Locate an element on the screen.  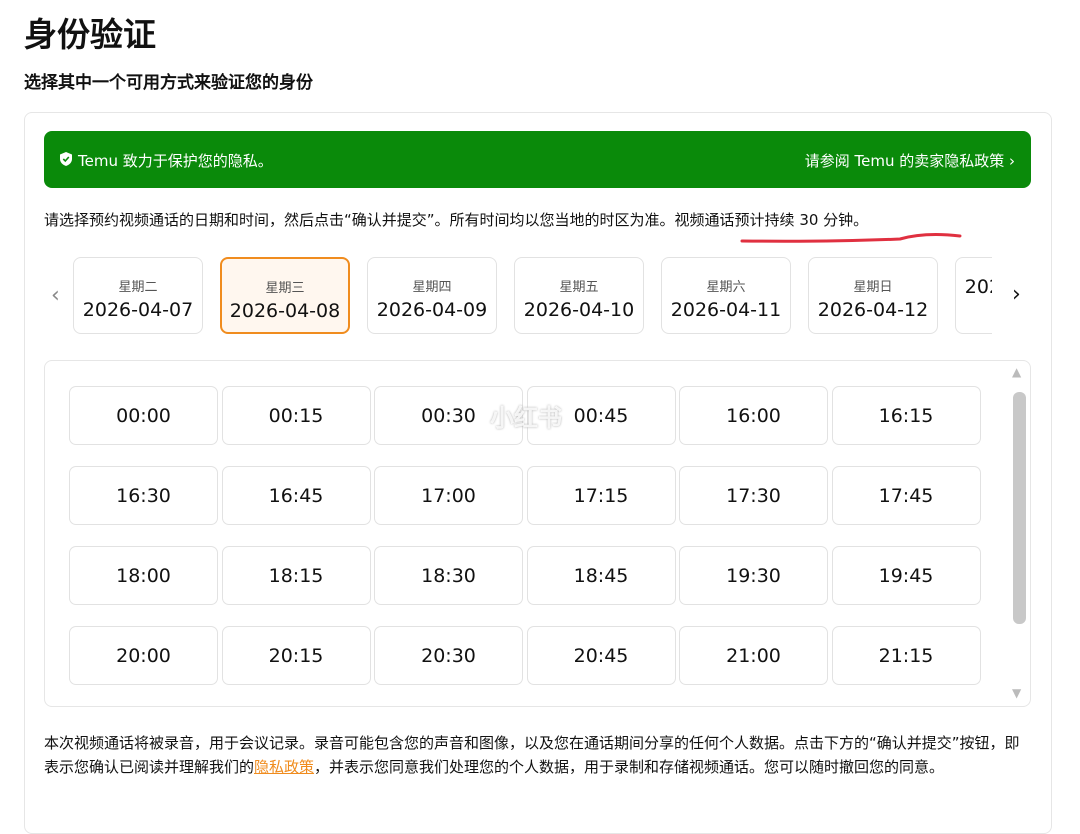
time-slot: 16:30 is located at coordinates (143, 495).